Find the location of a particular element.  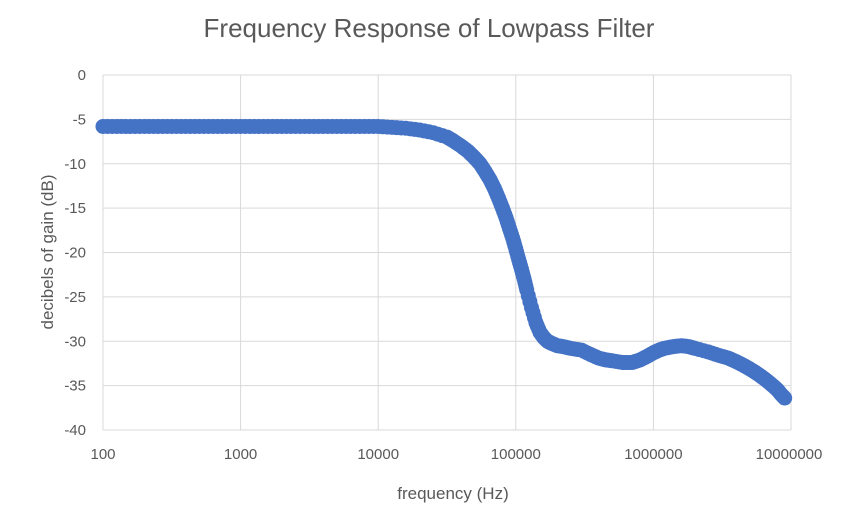

y-tick-label: -5 is located at coordinates (79, 119).